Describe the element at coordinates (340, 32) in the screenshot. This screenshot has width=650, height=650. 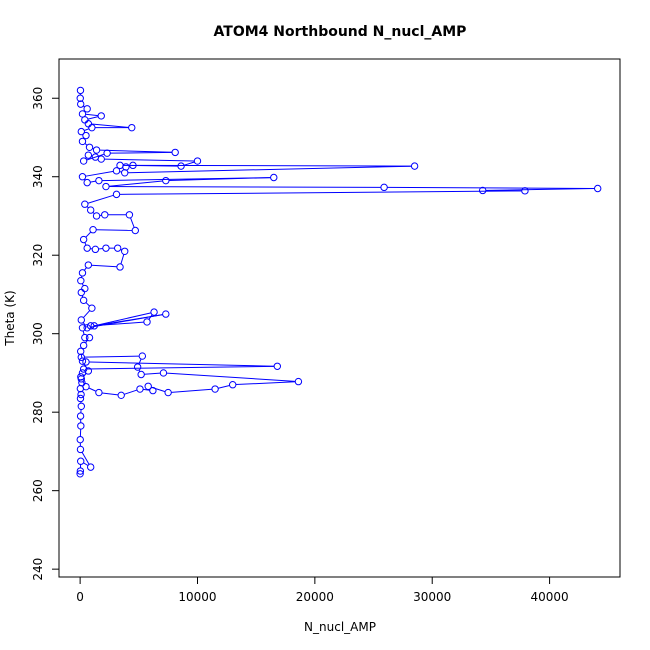
I see `chart-title: ATOM4 Northbound N_nucl_AMP` at that location.